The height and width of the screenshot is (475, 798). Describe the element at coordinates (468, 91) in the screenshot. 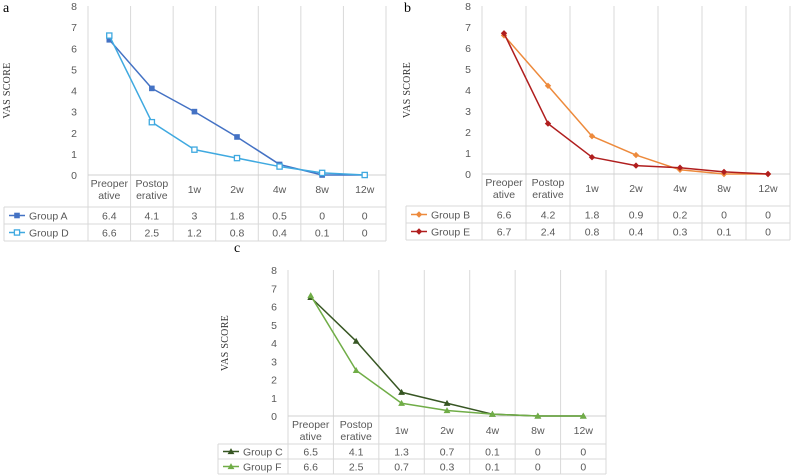

I see `panel-b-y-tick-label: 4` at that location.